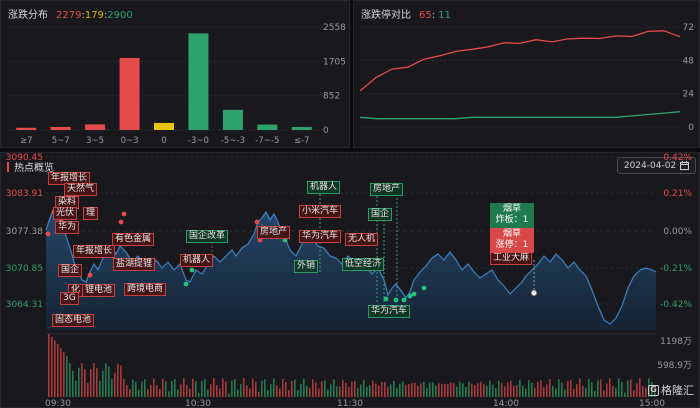 This screenshot has width=700, height=408. I want to click on limit-down-line, so click(520, 115).